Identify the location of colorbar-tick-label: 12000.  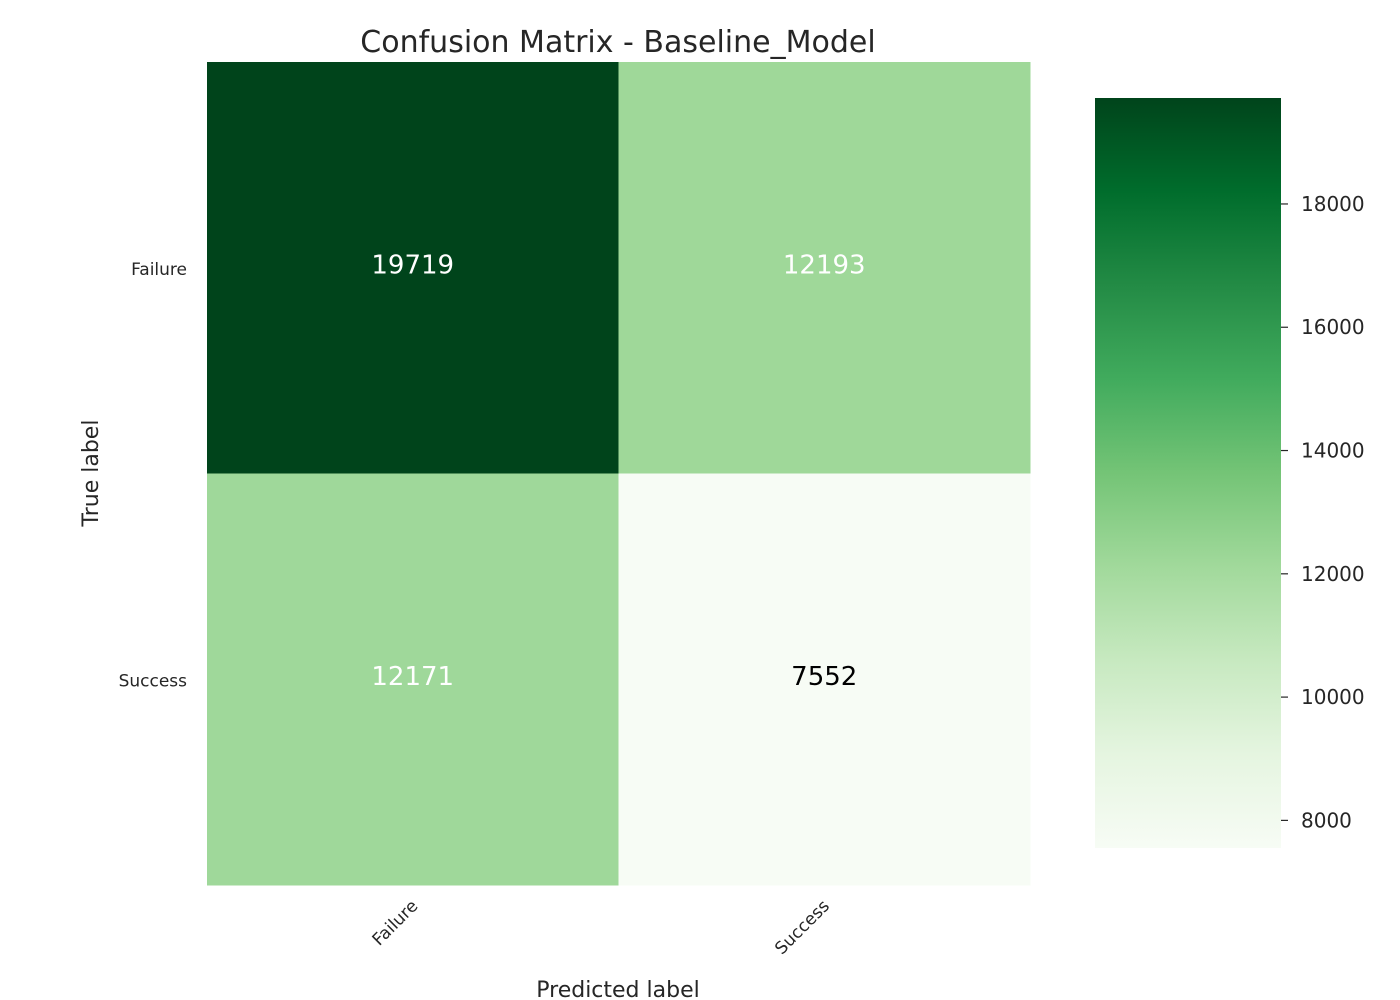
(1333, 574).